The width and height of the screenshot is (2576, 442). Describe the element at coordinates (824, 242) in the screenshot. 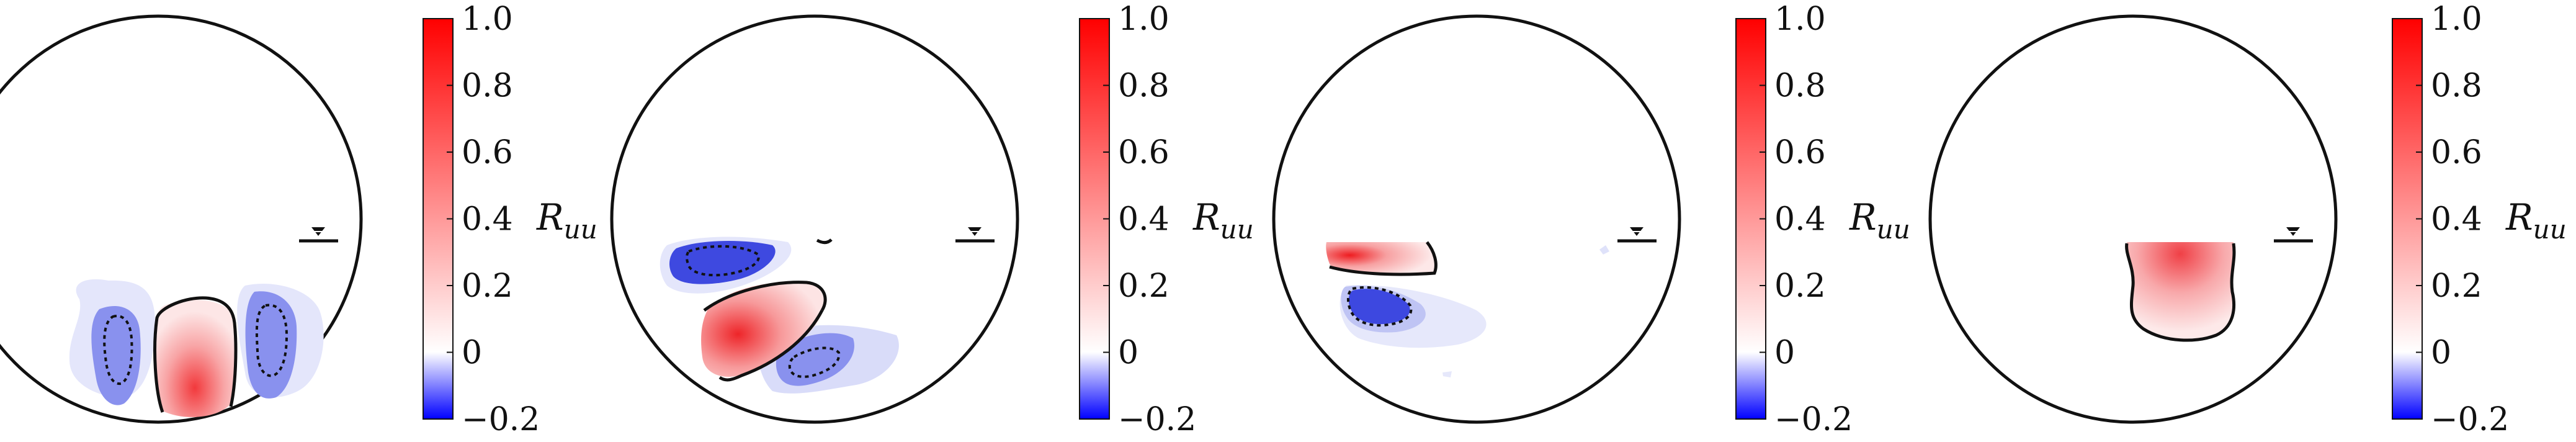

I see `zero-contour-small` at that location.